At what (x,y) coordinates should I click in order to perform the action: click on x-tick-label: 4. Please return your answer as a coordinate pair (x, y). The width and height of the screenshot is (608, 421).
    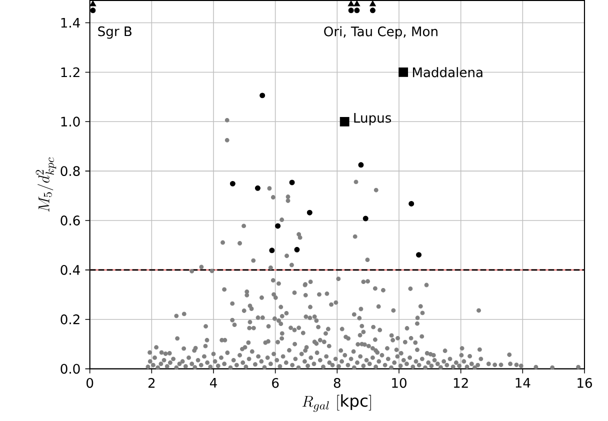
    Looking at the image, I should click on (213, 383).